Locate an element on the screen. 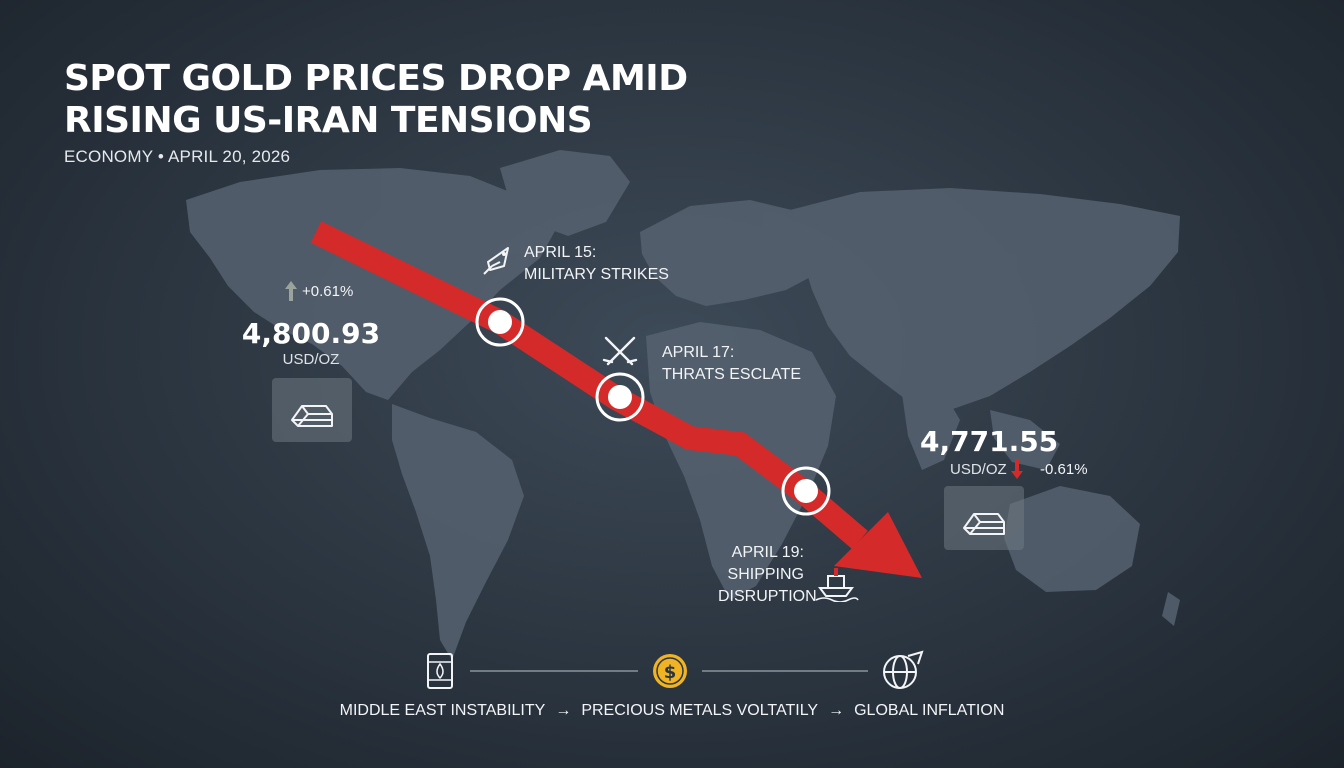  chain-arrow-2: → is located at coordinates (836, 710).